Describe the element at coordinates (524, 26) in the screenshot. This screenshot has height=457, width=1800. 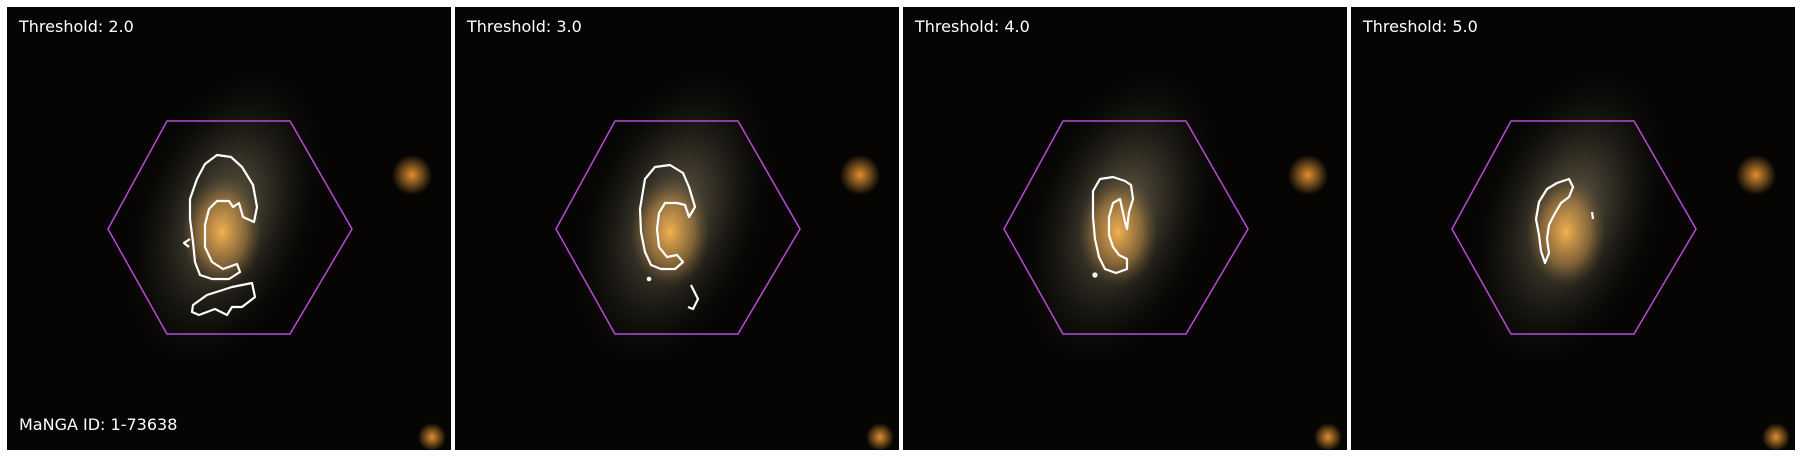
I see `threshold-label: Threshold: 3.0` at that location.